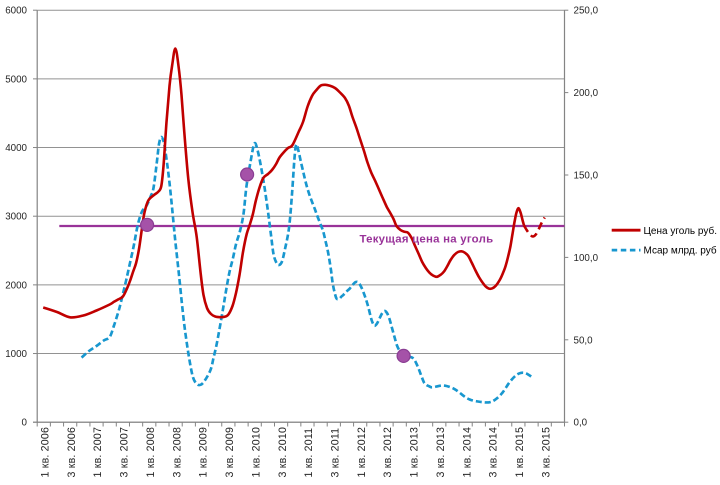 Image resolution: width=720 pixels, height=485 pixels. I want to click on svg-text: 100,0, so click(586, 258).